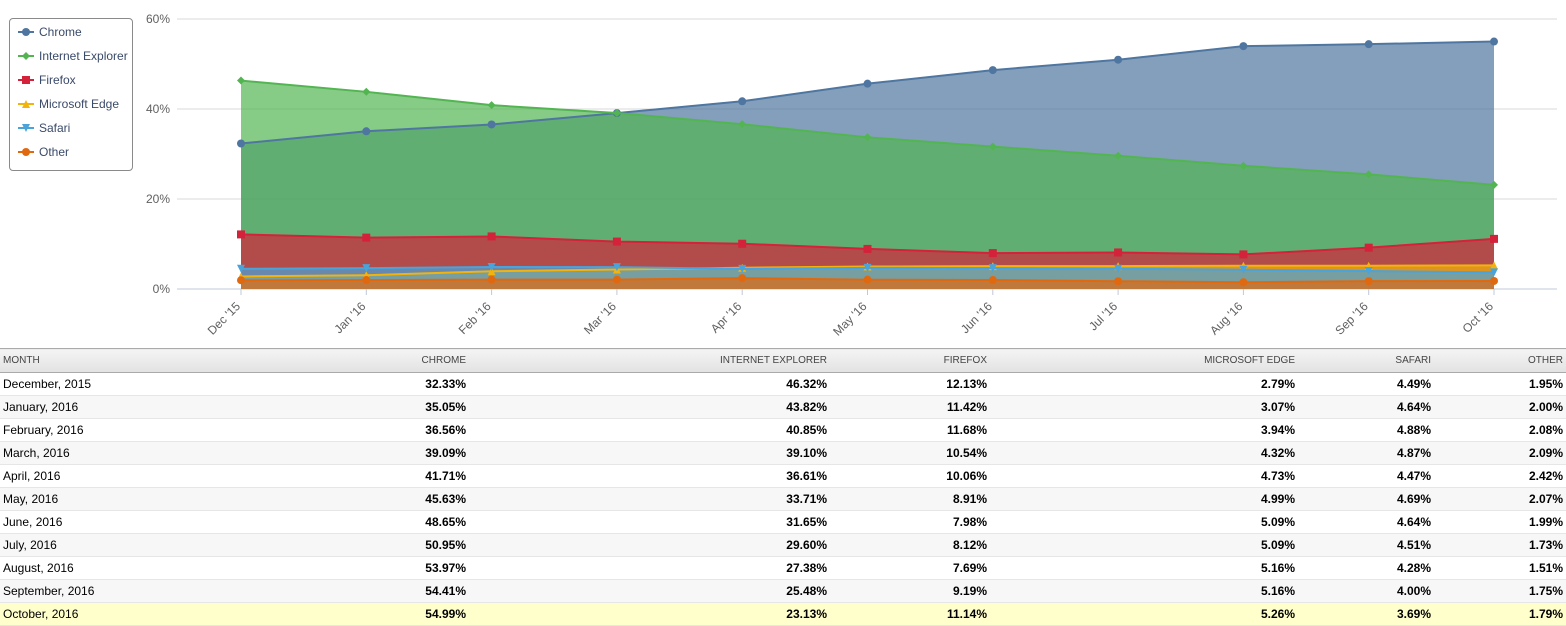  I want to click on cell-safari: 4.69%, so click(1366, 499).